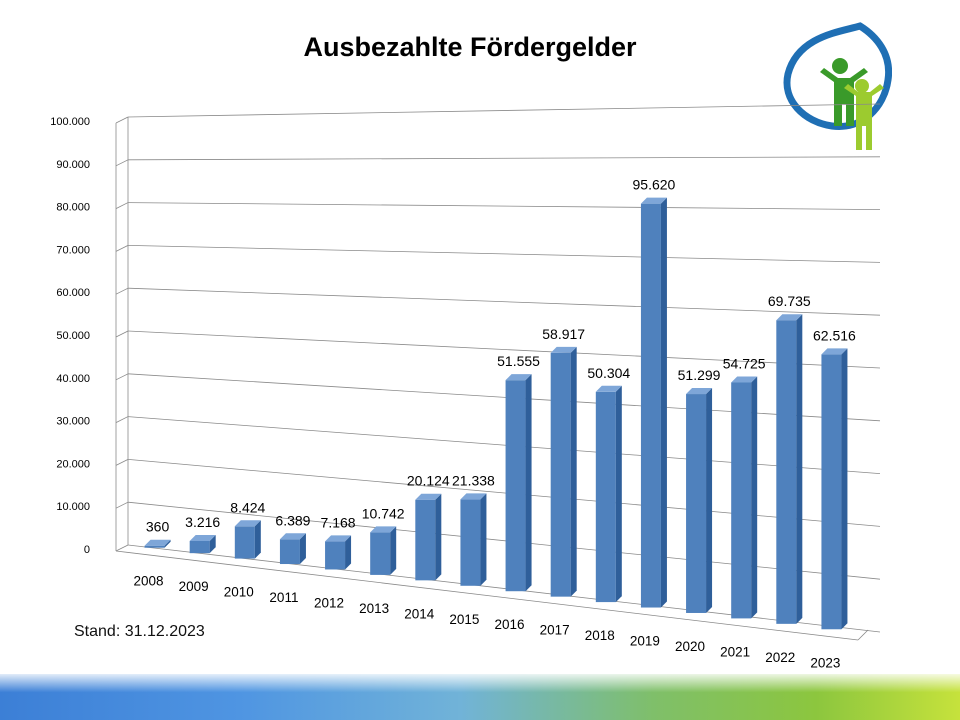 This screenshot has height=720, width=960. I want to click on floor-right-edge, so click(863, 635).